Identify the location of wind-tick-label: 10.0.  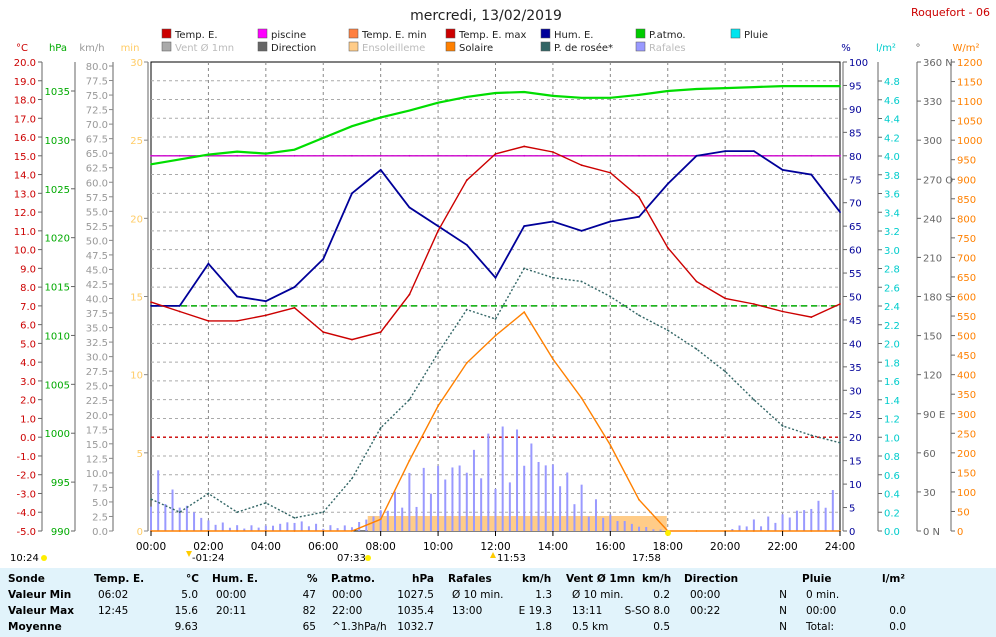
(97, 474).